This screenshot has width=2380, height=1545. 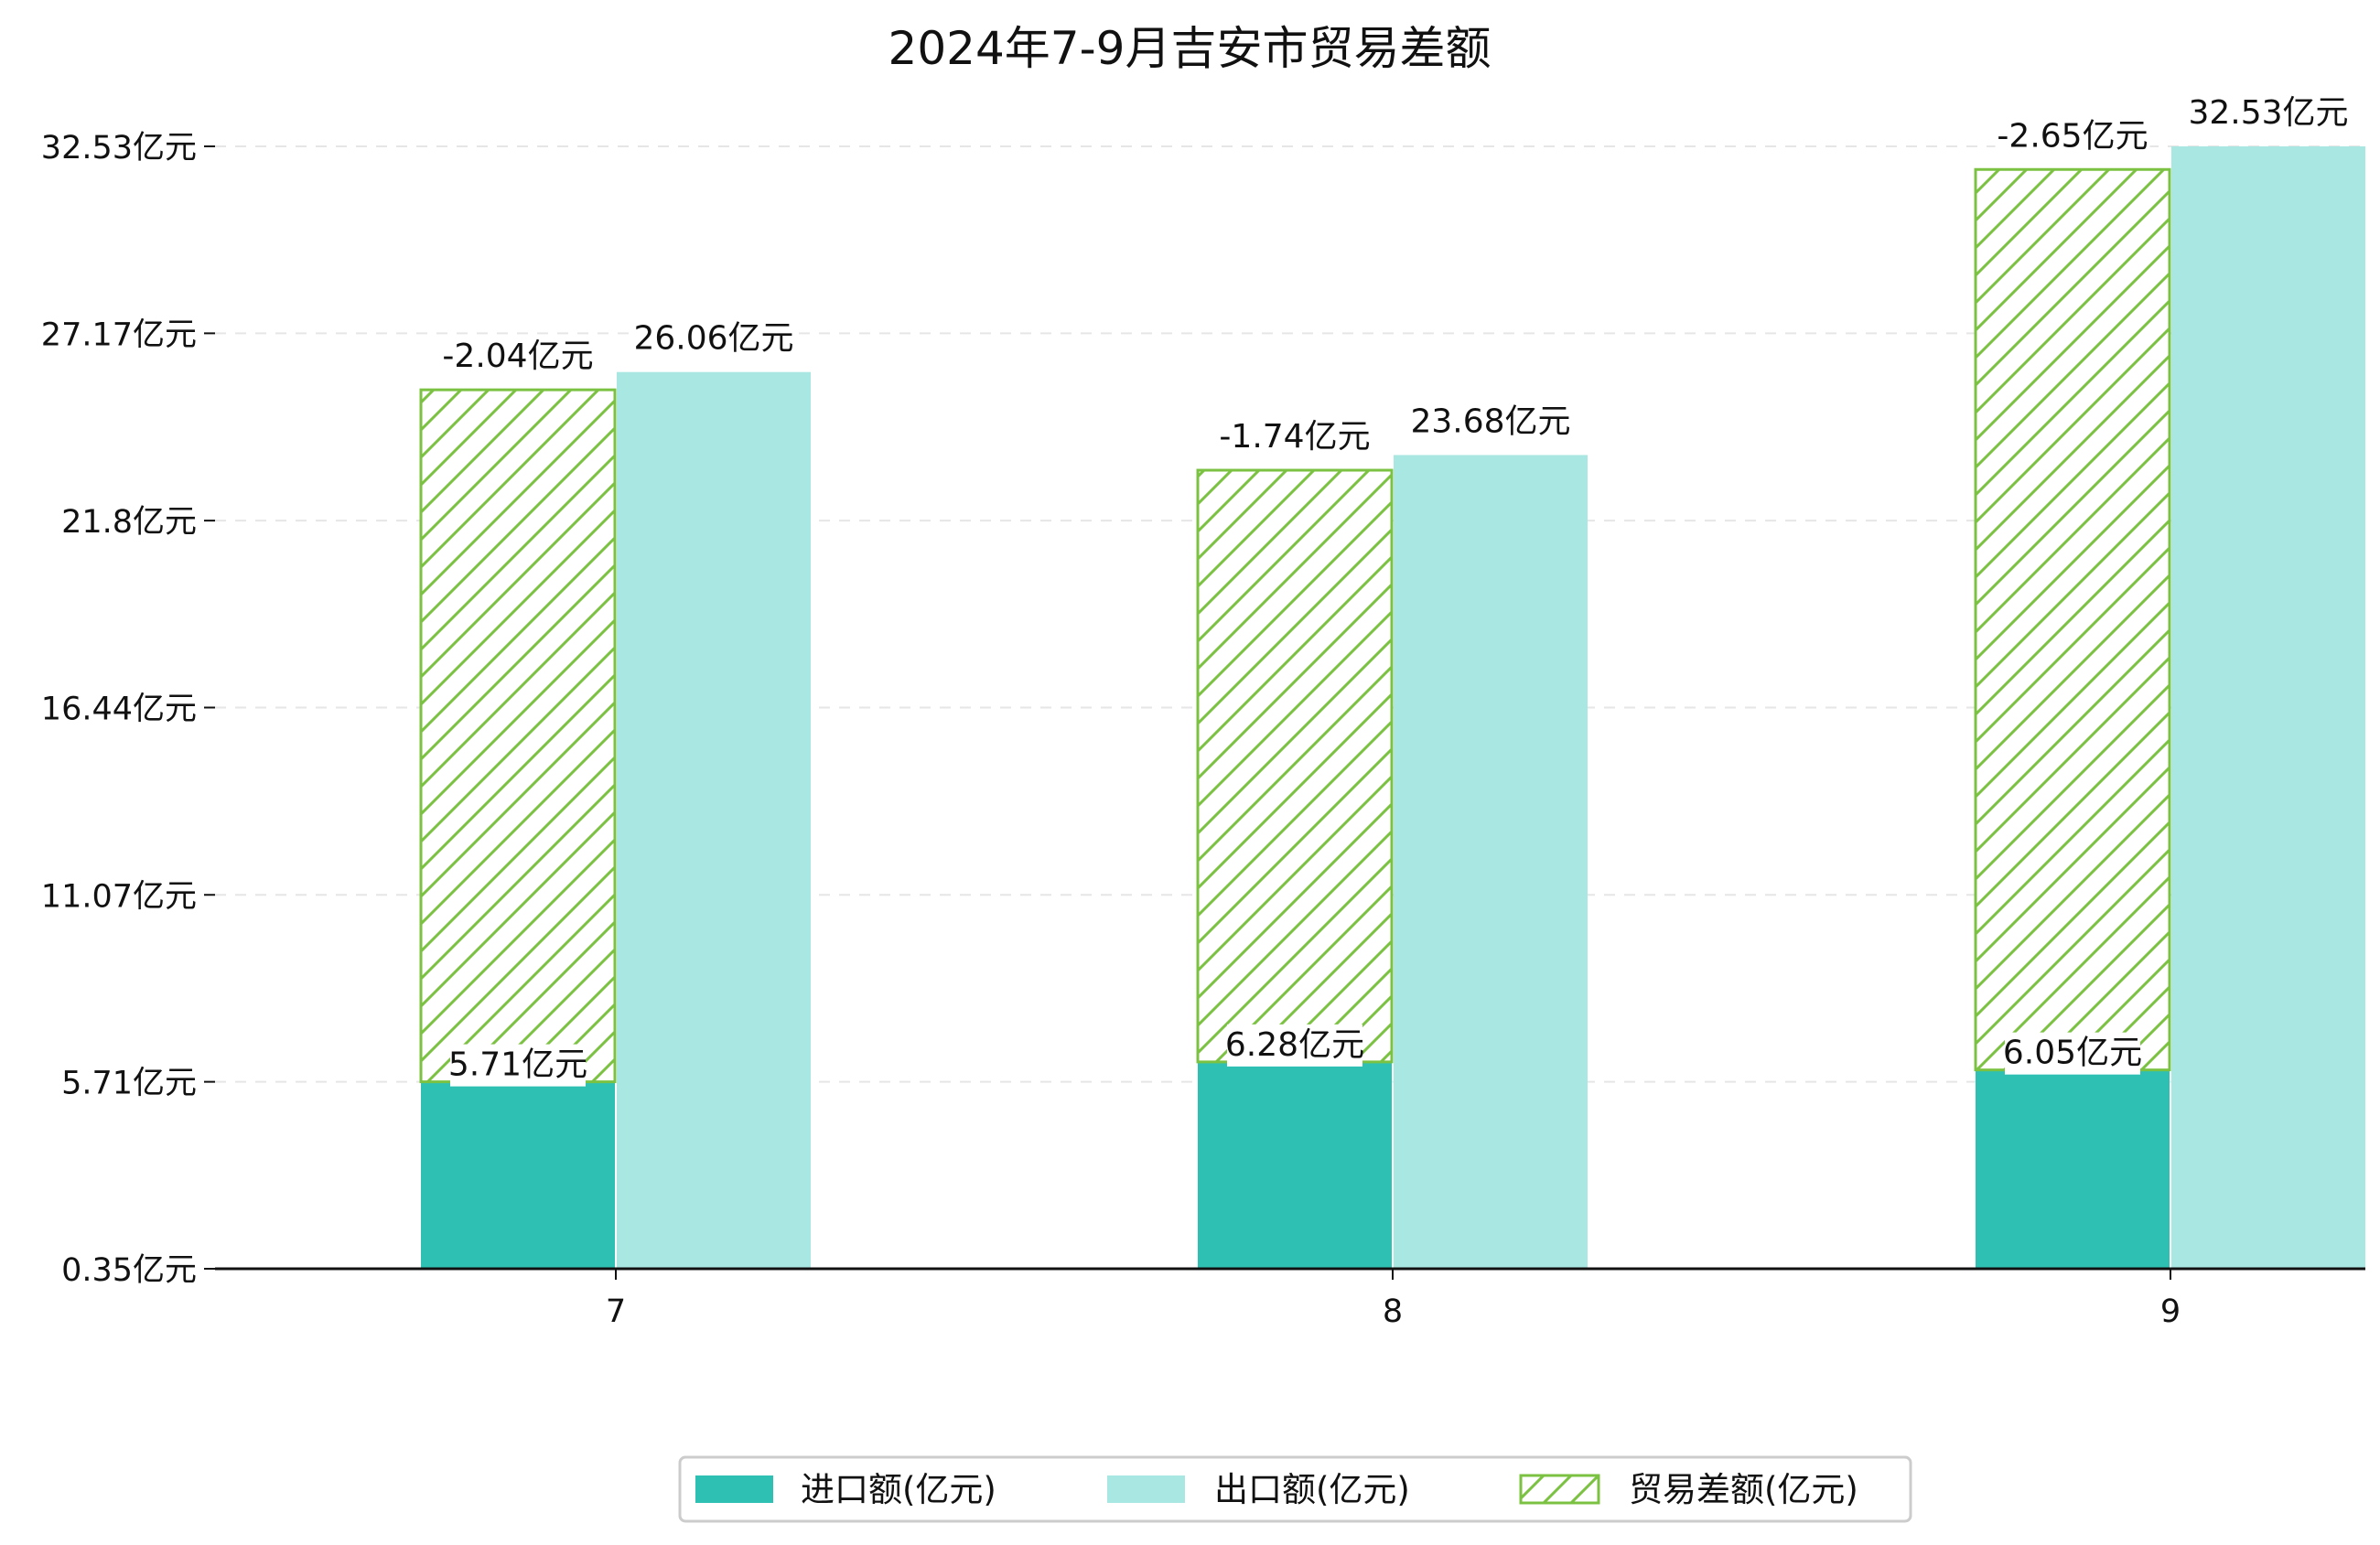 I want to click on x-axis: 7 8 9, so click(x=1290, y=1298).